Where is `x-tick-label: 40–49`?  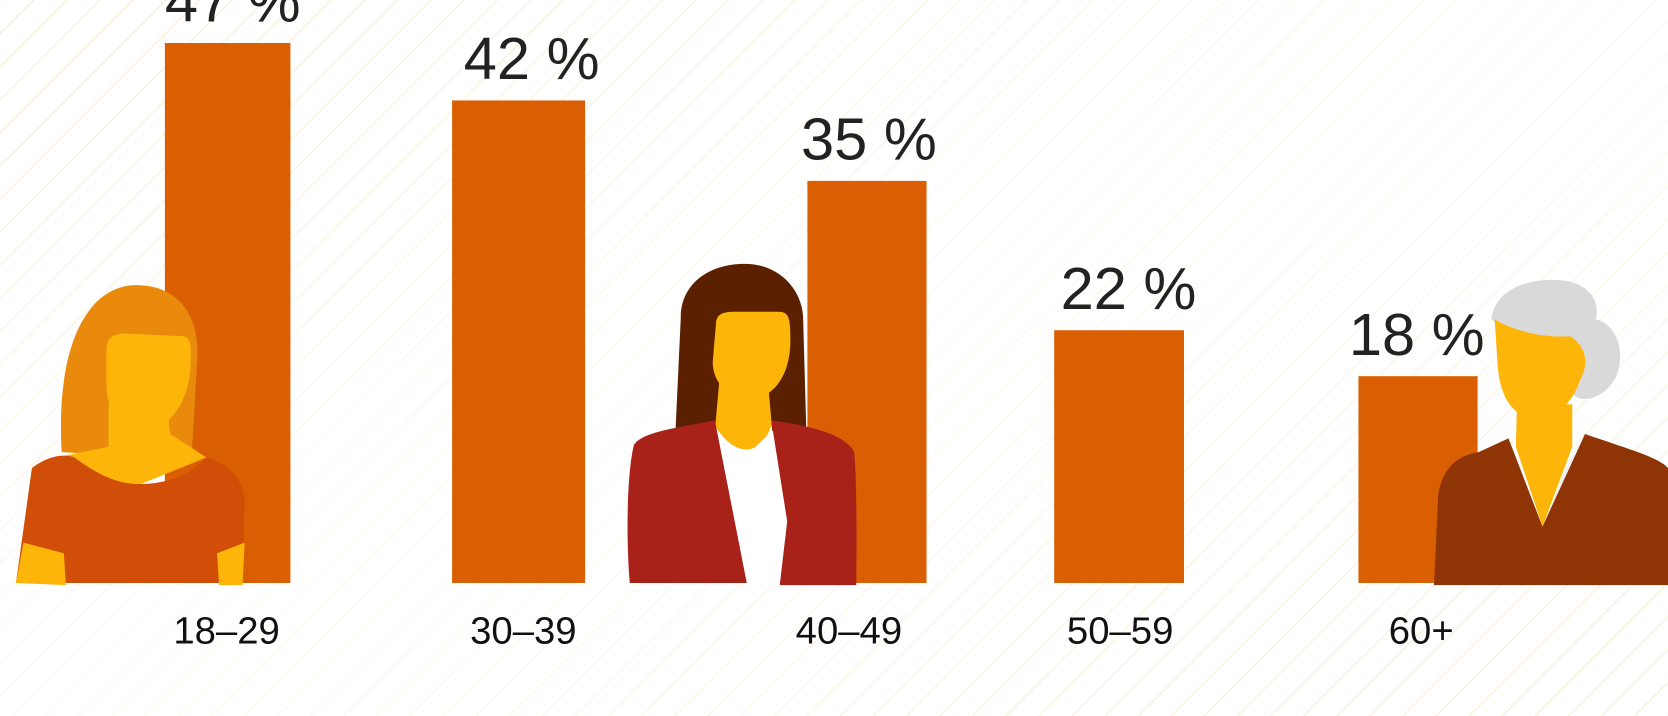
x-tick-label: 40–49 is located at coordinates (849, 631).